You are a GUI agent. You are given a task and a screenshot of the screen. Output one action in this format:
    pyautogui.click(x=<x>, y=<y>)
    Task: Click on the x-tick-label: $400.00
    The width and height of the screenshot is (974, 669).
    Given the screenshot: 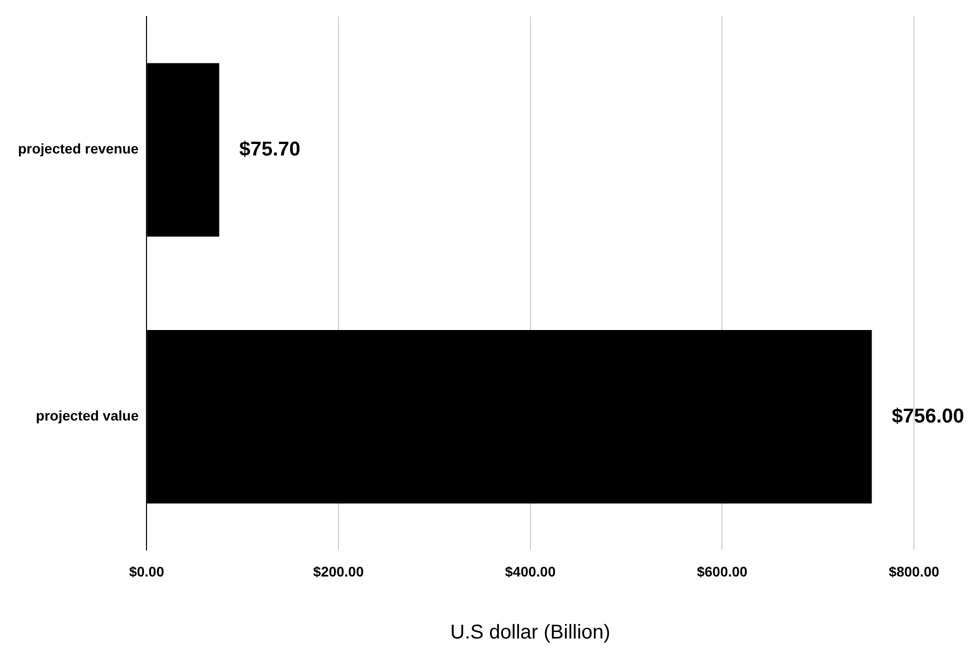 What is the action you would take?
    pyautogui.click(x=530, y=571)
    